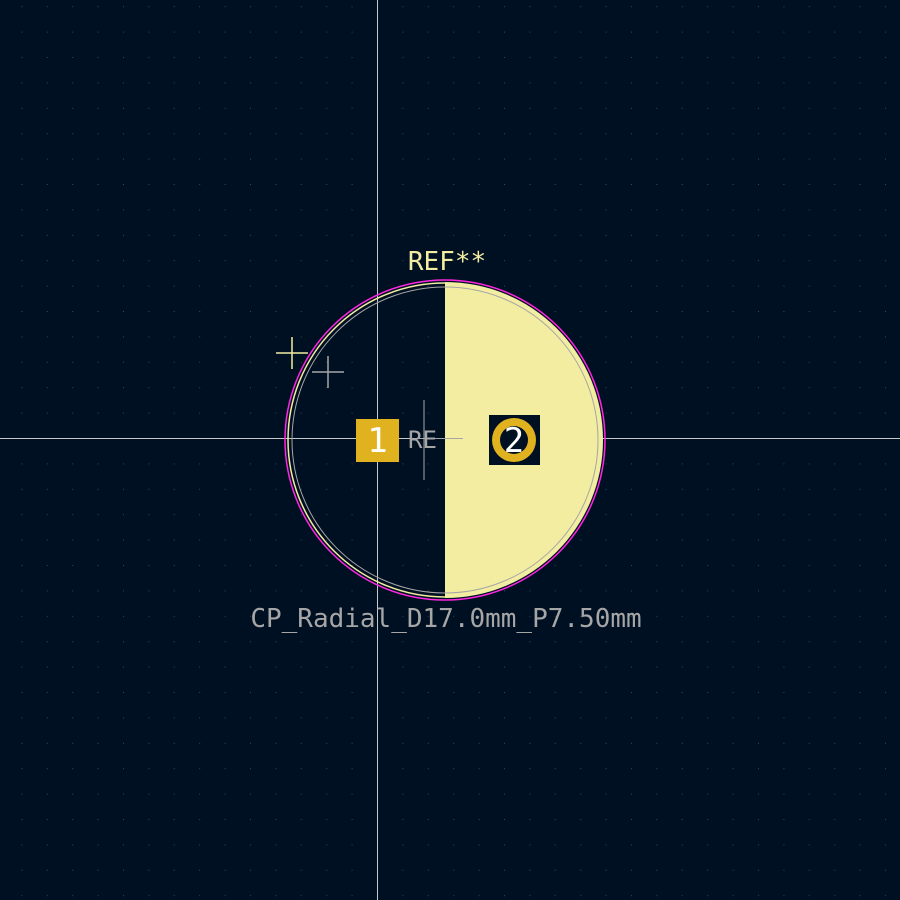 This screenshot has width=900, height=900. I want to click on courtyard-outline, so click(445, 440).